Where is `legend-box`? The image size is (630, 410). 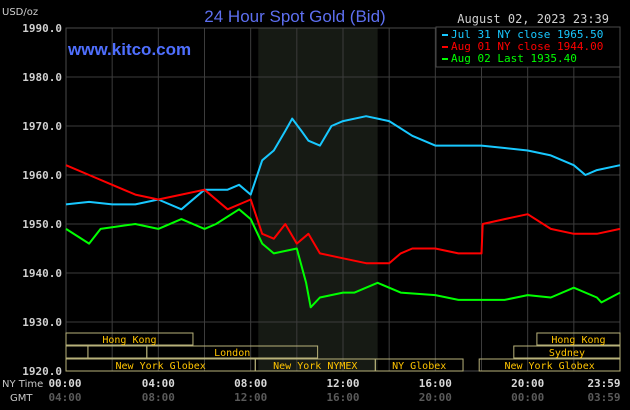
legend-box is located at coordinates (528, 47).